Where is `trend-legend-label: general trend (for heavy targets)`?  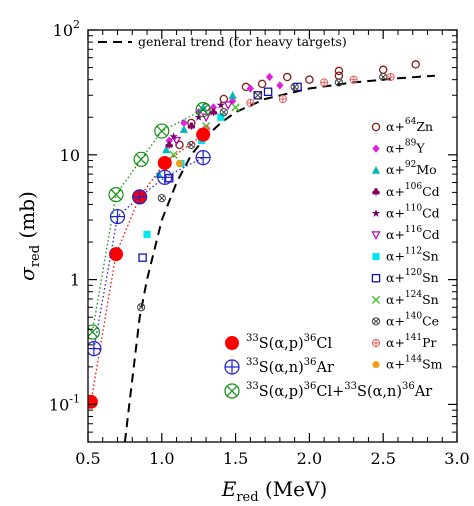 trend-legend-label: general trend (for heavy targets) is located at coordinates (242, 41).